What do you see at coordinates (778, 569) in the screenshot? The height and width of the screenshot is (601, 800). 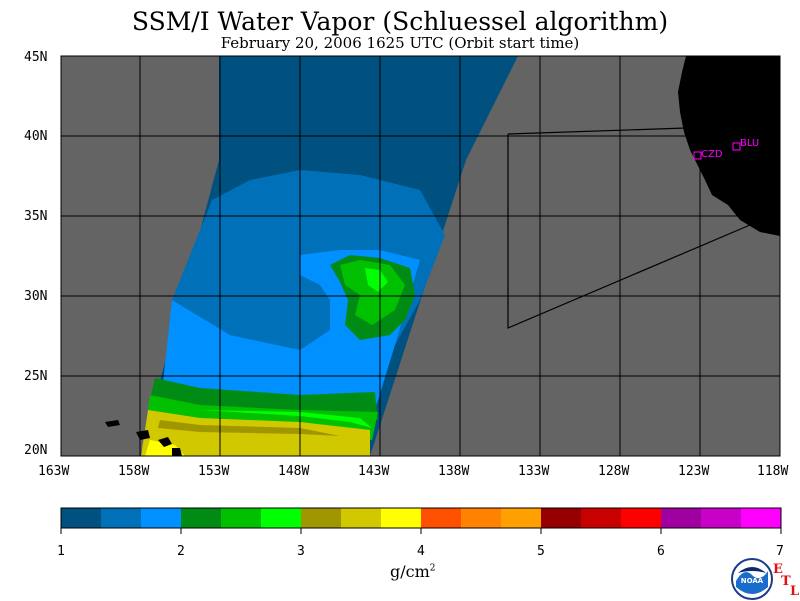 I see `etl-letter-e: E` at bounding box center [778, 569].